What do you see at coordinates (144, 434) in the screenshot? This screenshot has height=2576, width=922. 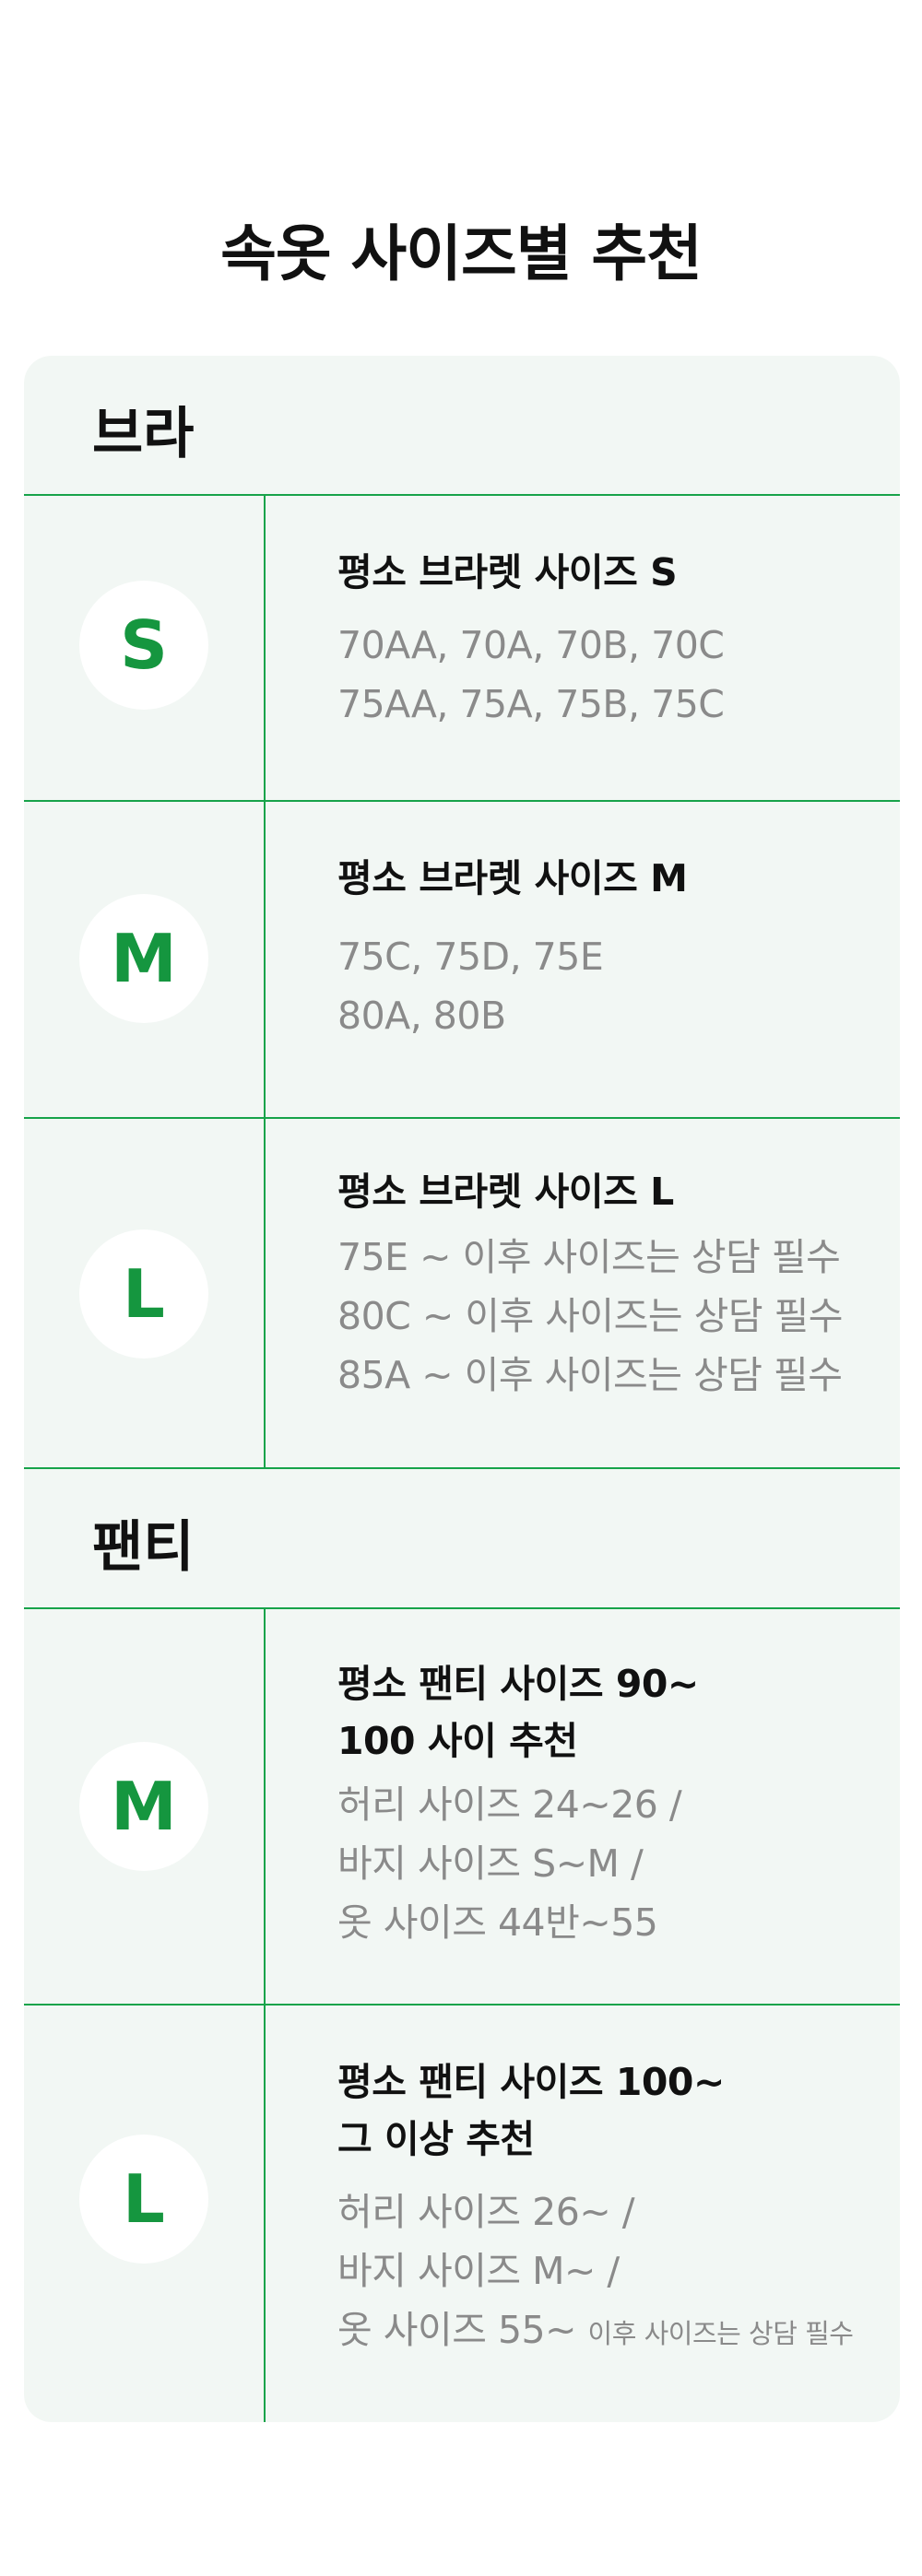 I see `section-title-bra: 브라` at bounding box center [144, 434].